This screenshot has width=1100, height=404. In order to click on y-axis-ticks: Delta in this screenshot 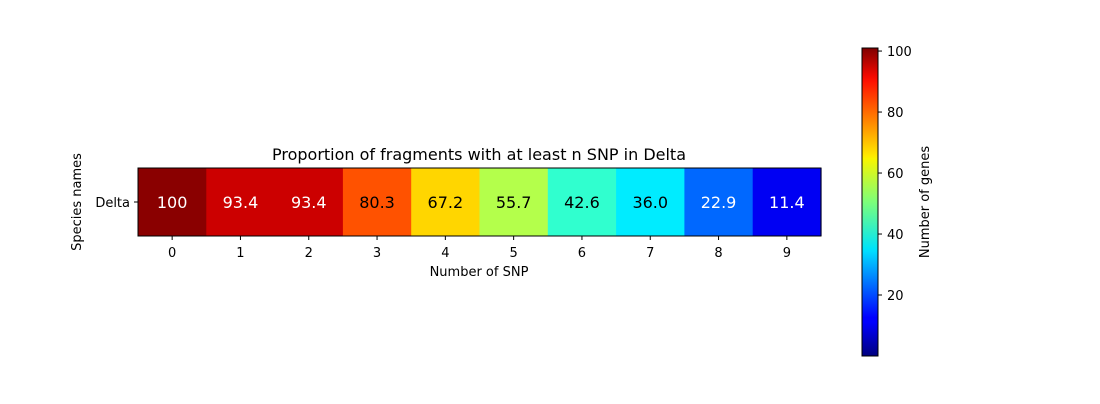, I will do `click(116, 203)`.